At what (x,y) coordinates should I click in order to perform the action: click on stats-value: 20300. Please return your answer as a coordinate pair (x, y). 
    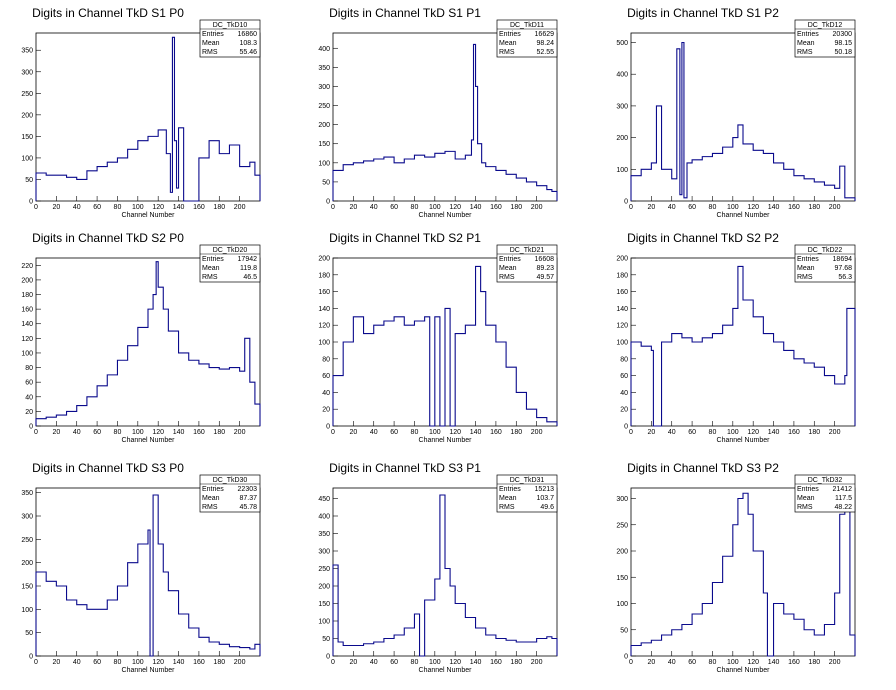
    Looking at the image, I should click on (843, 34).